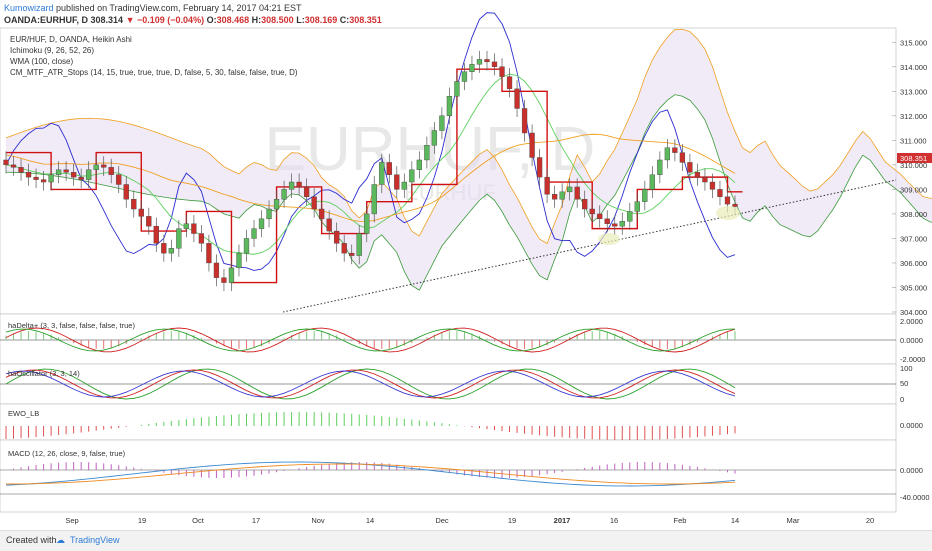 The width and height of the screenshot is (932, 551). Describe the element at coordinates (29, 8) in the screenshot. I see `author-link: Kumowizard` at that location.